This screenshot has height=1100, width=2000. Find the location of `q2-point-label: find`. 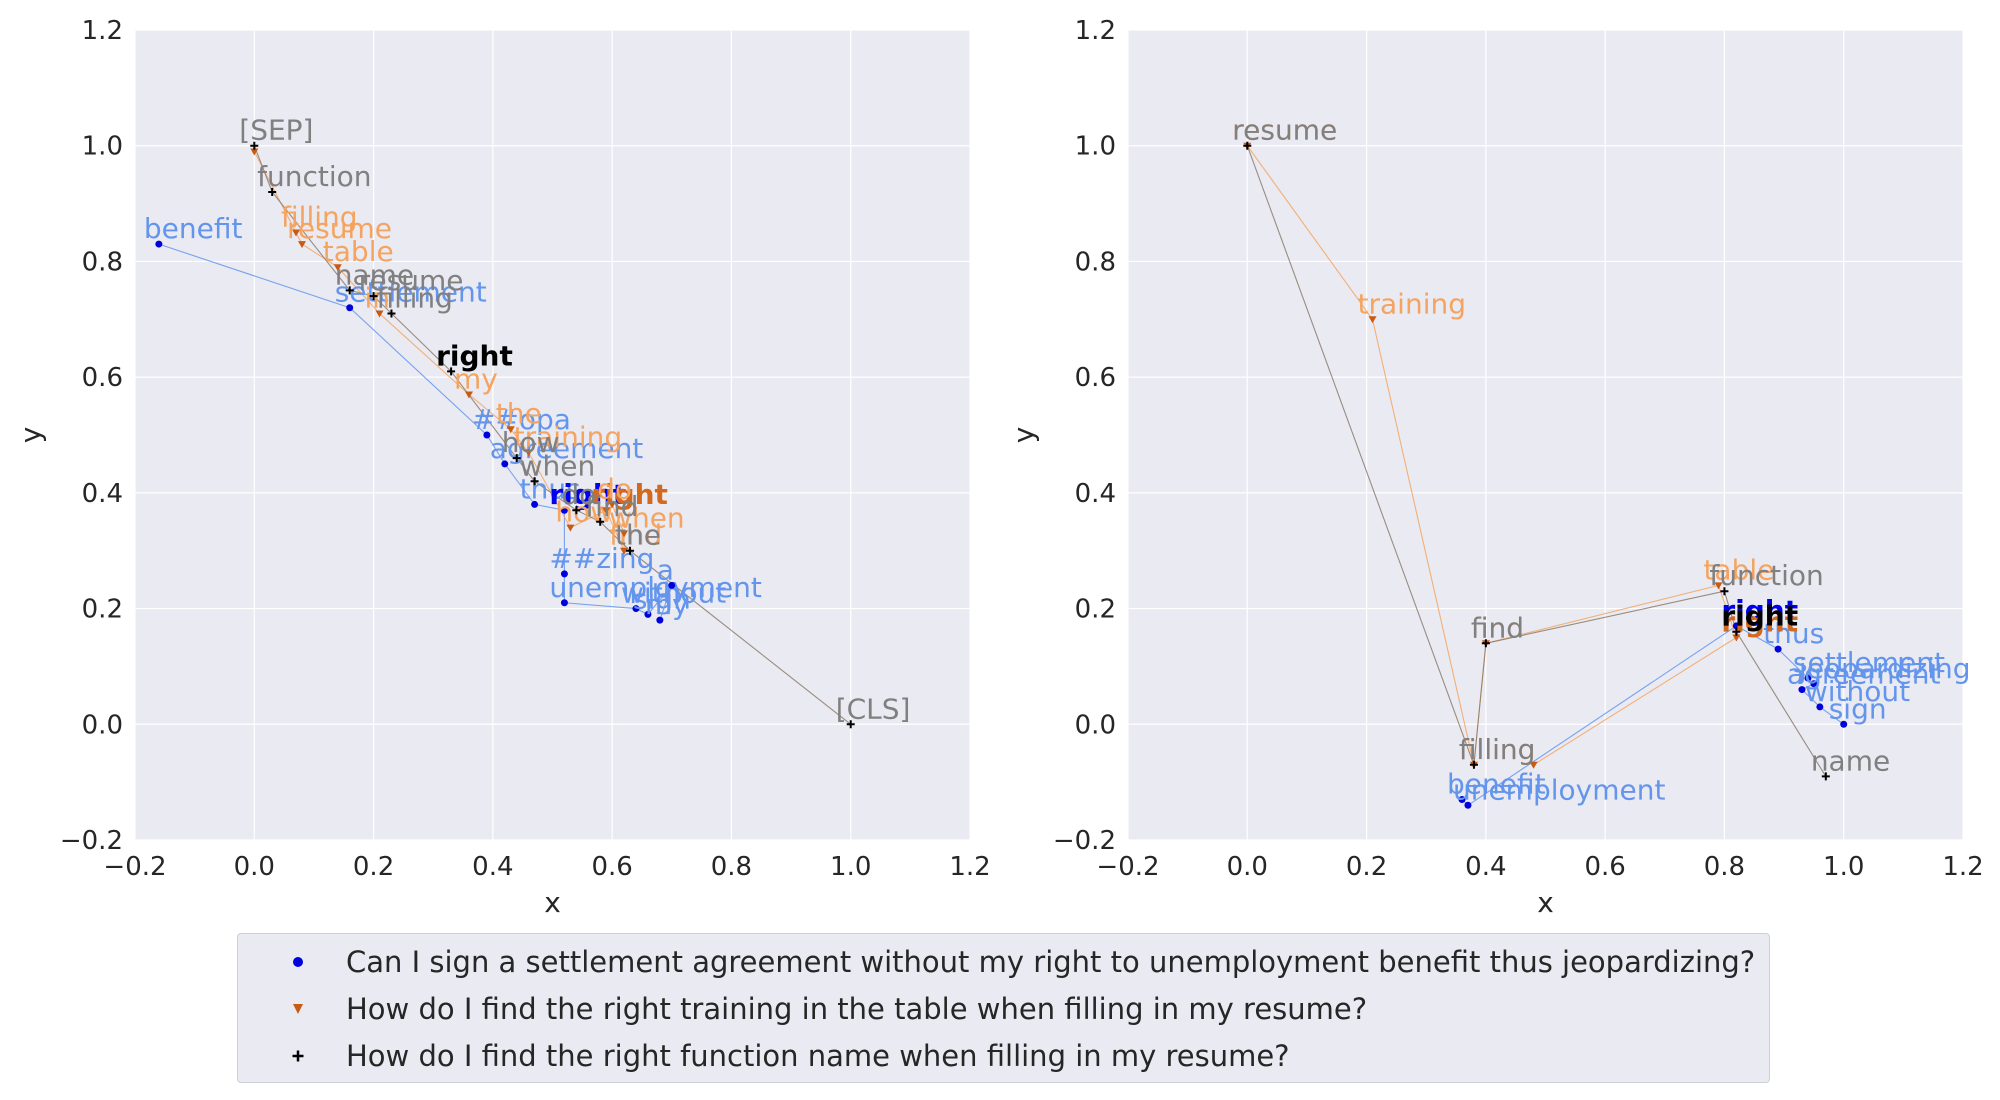

q2-point-label: find is located at coordinates (1497, 627).